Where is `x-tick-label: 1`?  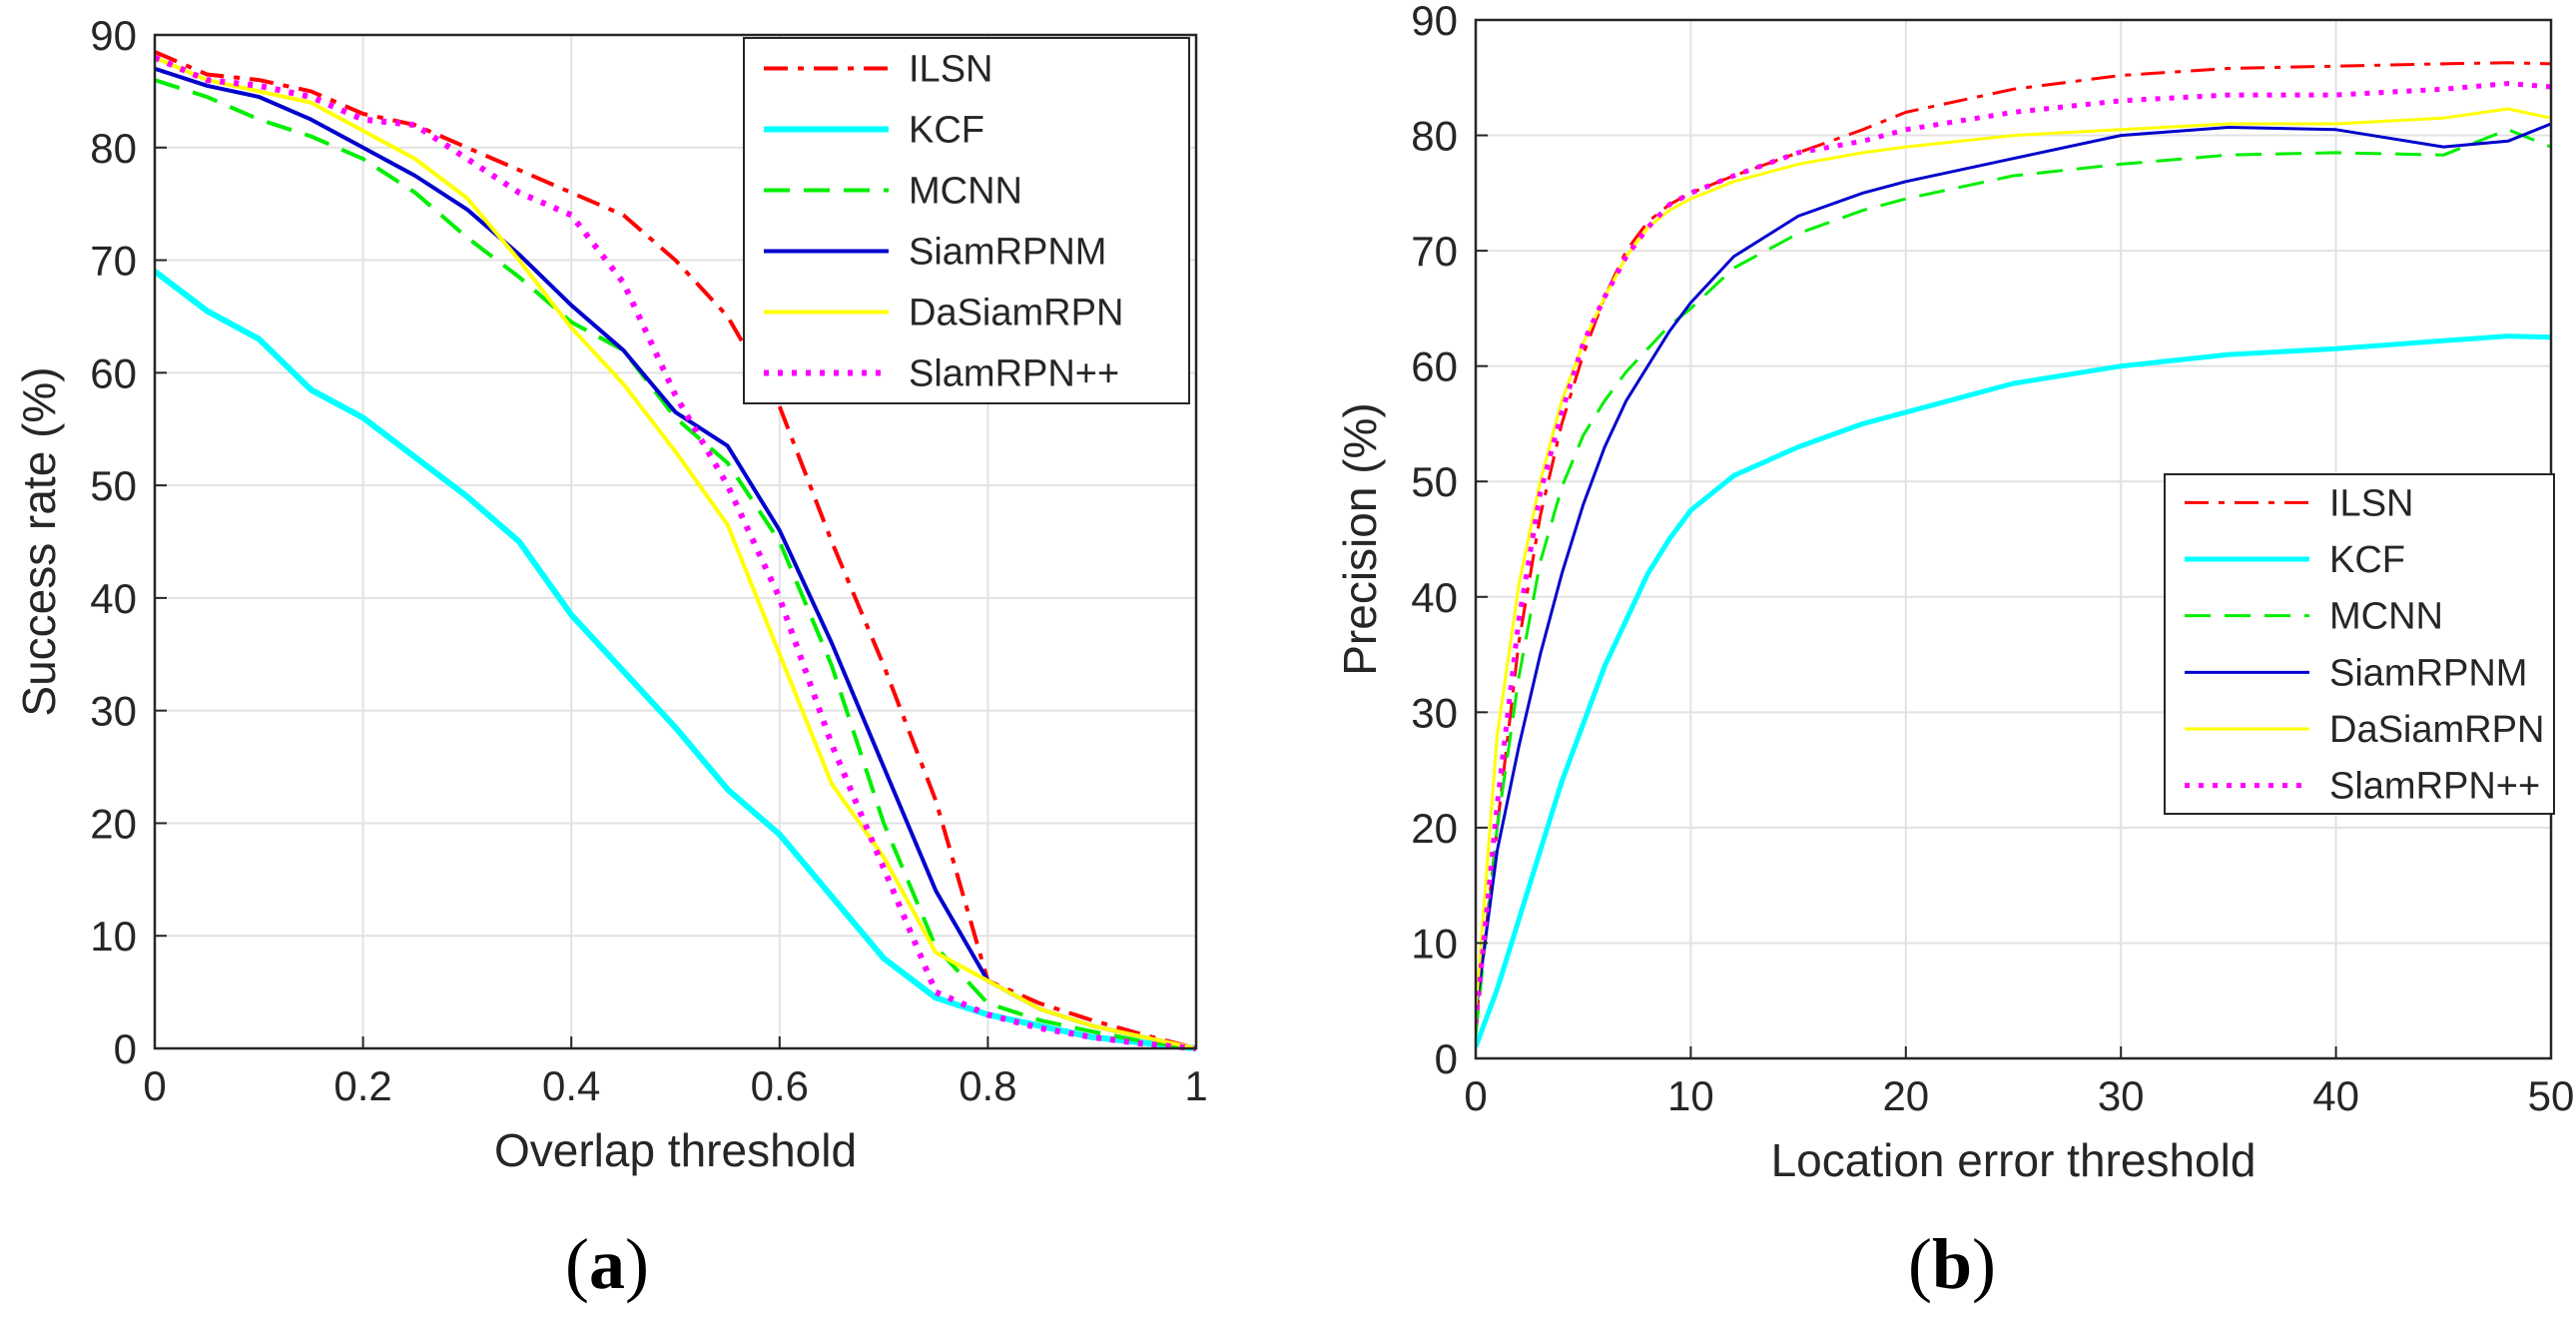 x-tick-label: 1 is located at coordinates (1195, 1086).